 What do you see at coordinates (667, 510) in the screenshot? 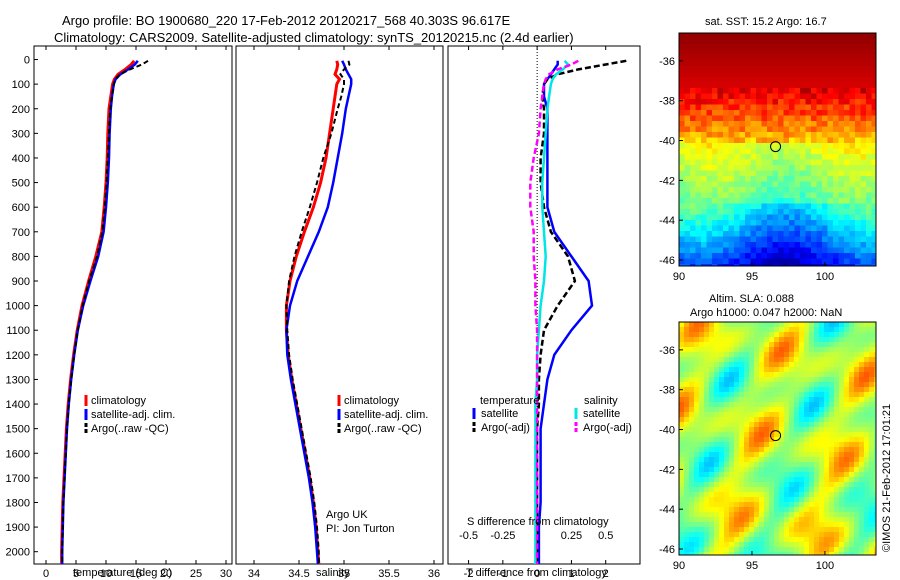
I see `map-y-tick-label: -44` at bounding box center [667, 510].